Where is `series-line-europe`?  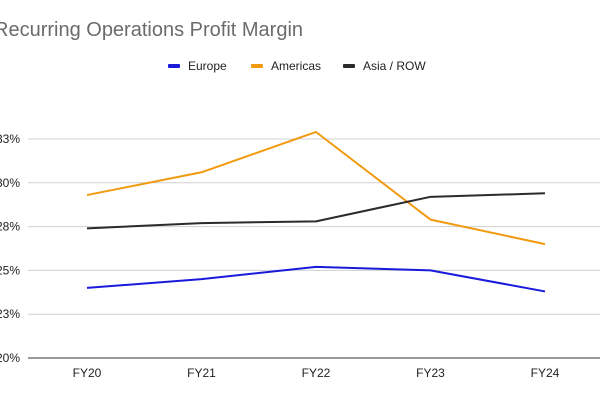
series-line-europe is located at coordinates (316, 279).